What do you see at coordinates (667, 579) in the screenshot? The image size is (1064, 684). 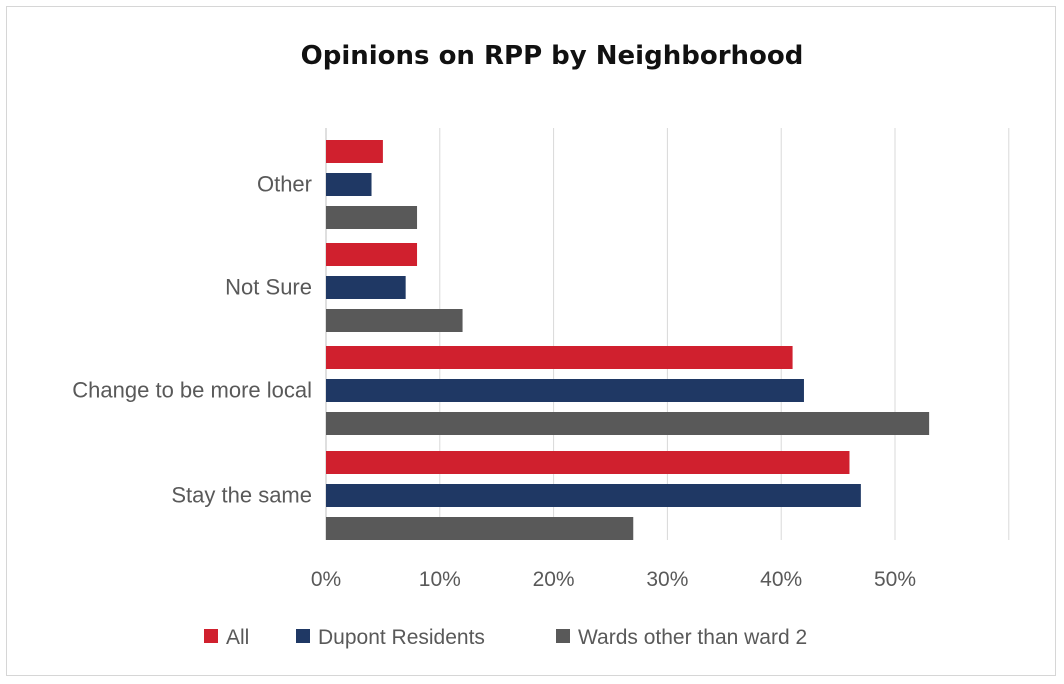 I see `x-tick-label: 30%` at bounding box center [667, 579].